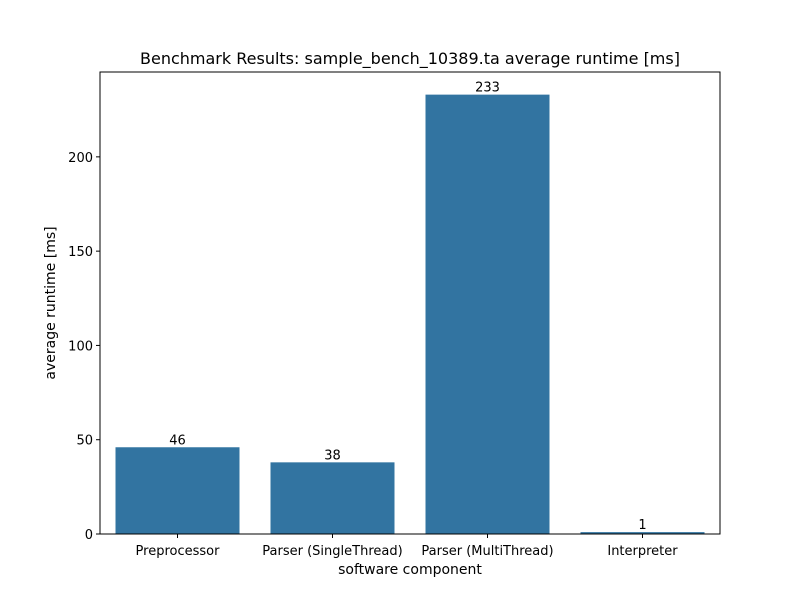  What do you see at coordinates (332, 455) in the screenshot?
I see `bar-value-label: 38` at bounding box center [332, 455].